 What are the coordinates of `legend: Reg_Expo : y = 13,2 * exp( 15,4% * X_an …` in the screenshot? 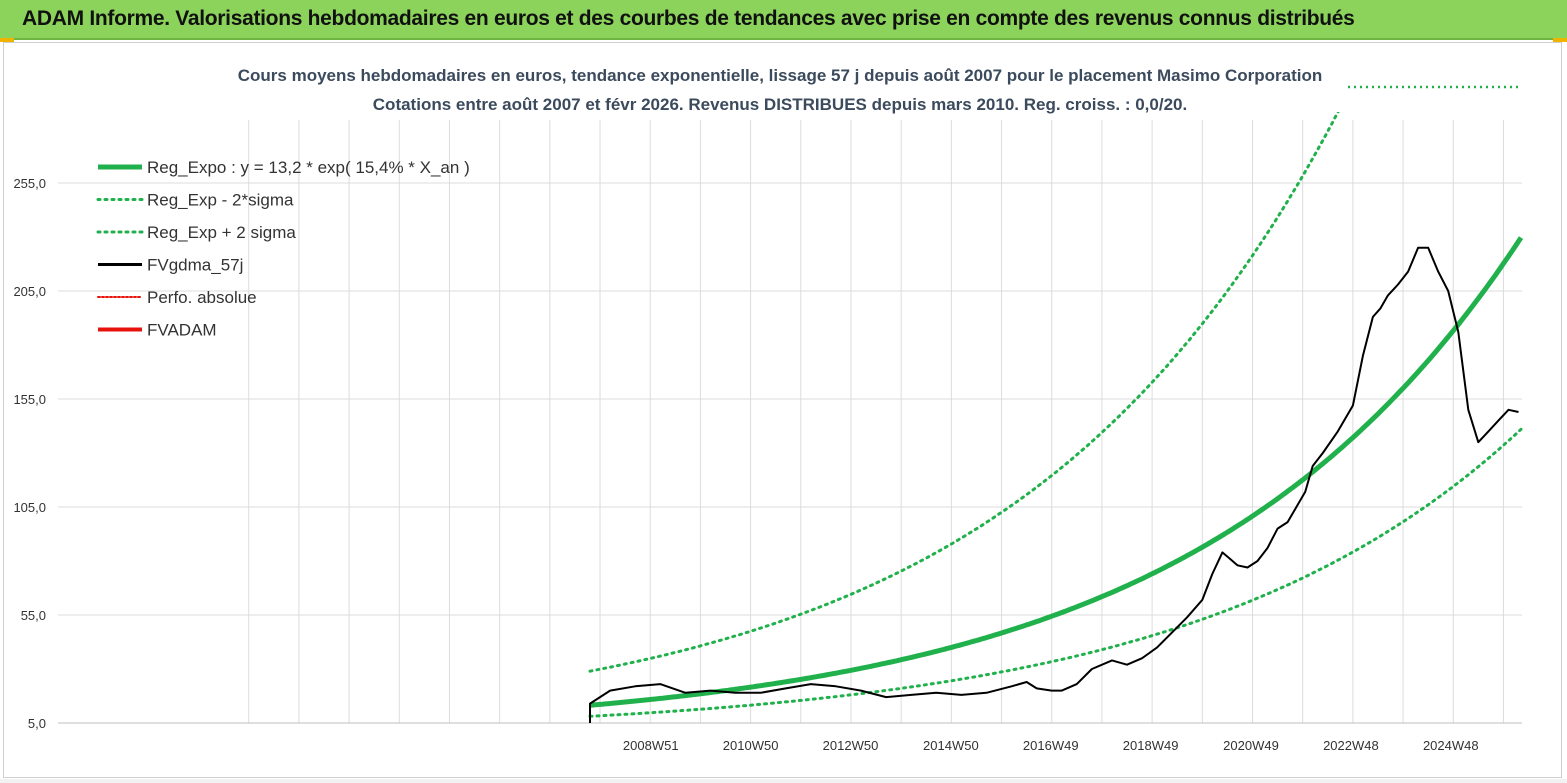 It's located at (283, 249).